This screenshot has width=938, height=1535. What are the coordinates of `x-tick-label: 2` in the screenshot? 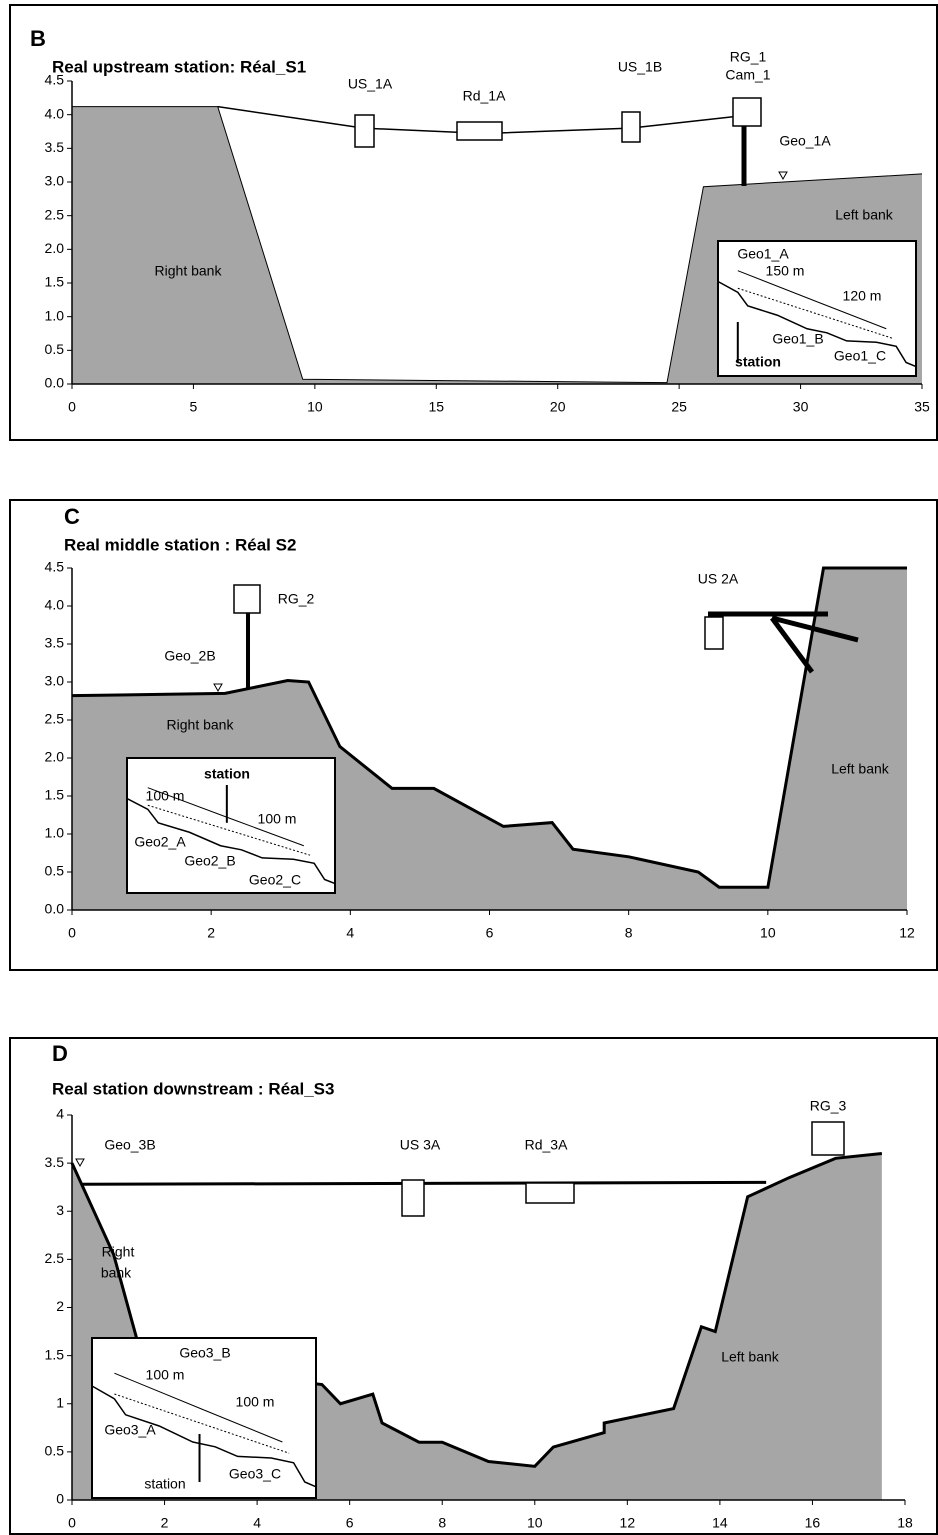 It's located at (211, 933).